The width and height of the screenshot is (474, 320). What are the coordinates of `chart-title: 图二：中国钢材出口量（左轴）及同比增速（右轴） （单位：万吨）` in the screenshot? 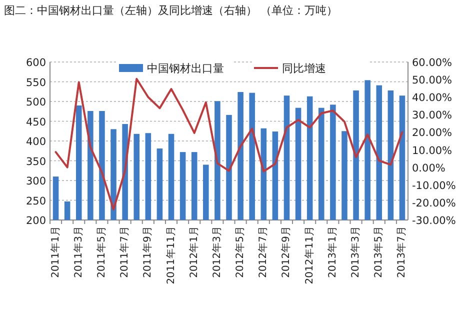 It's located at (171, 10).